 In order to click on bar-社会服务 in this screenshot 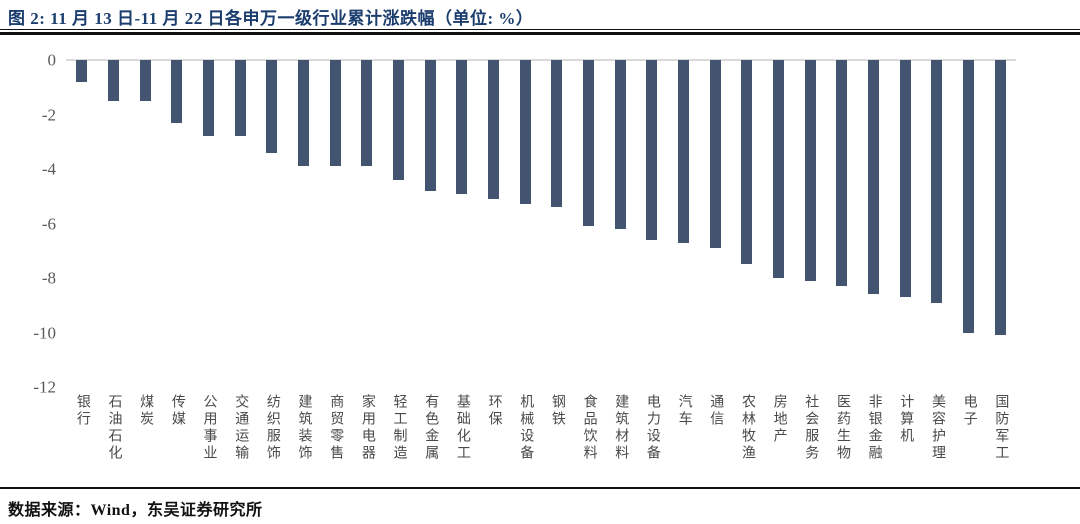, I will do `click(810, 170)`.